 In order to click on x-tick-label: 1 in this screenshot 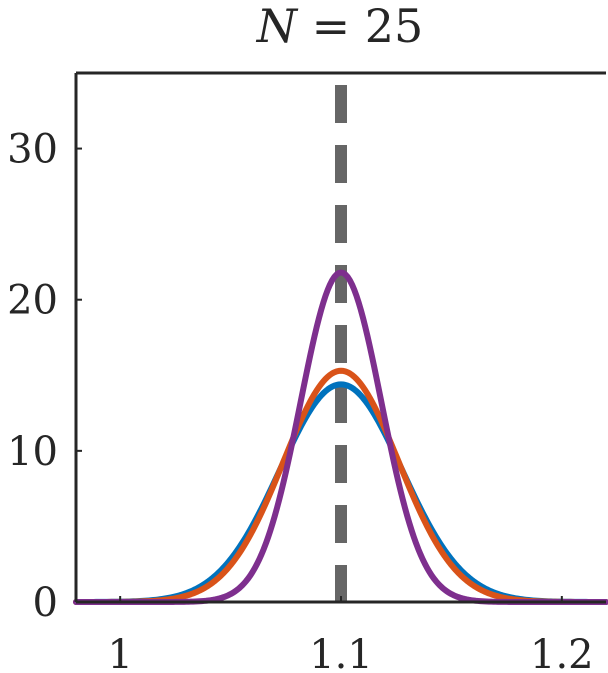, I will do `click(119, 652)`.